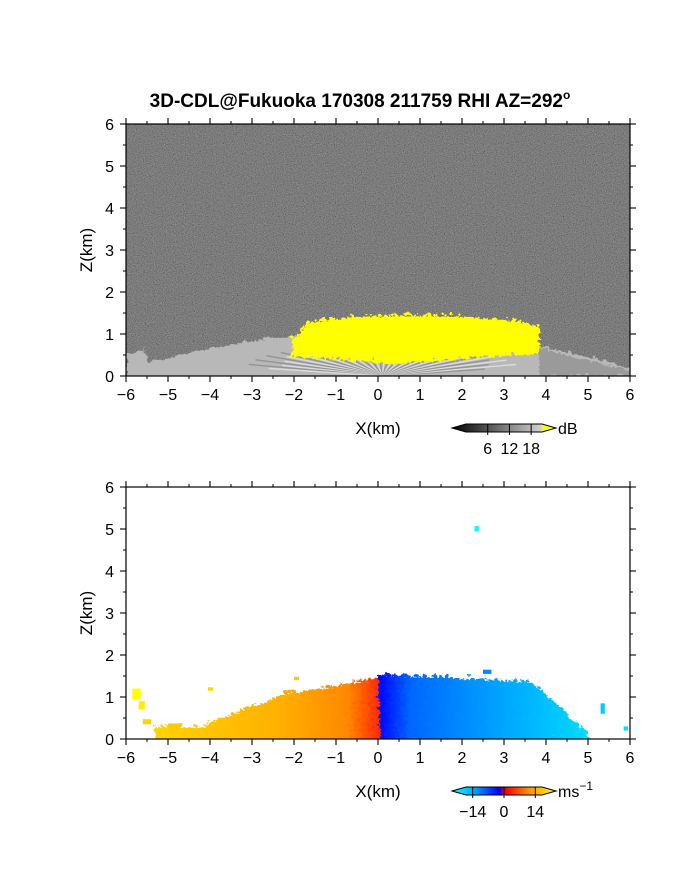 Image resolution: width=680 pixels, height=880 pixels. Describe the element at coordinates (86, 613) in the screenshot. I see `velocity-y-axis-label: Z(km)` at that location.